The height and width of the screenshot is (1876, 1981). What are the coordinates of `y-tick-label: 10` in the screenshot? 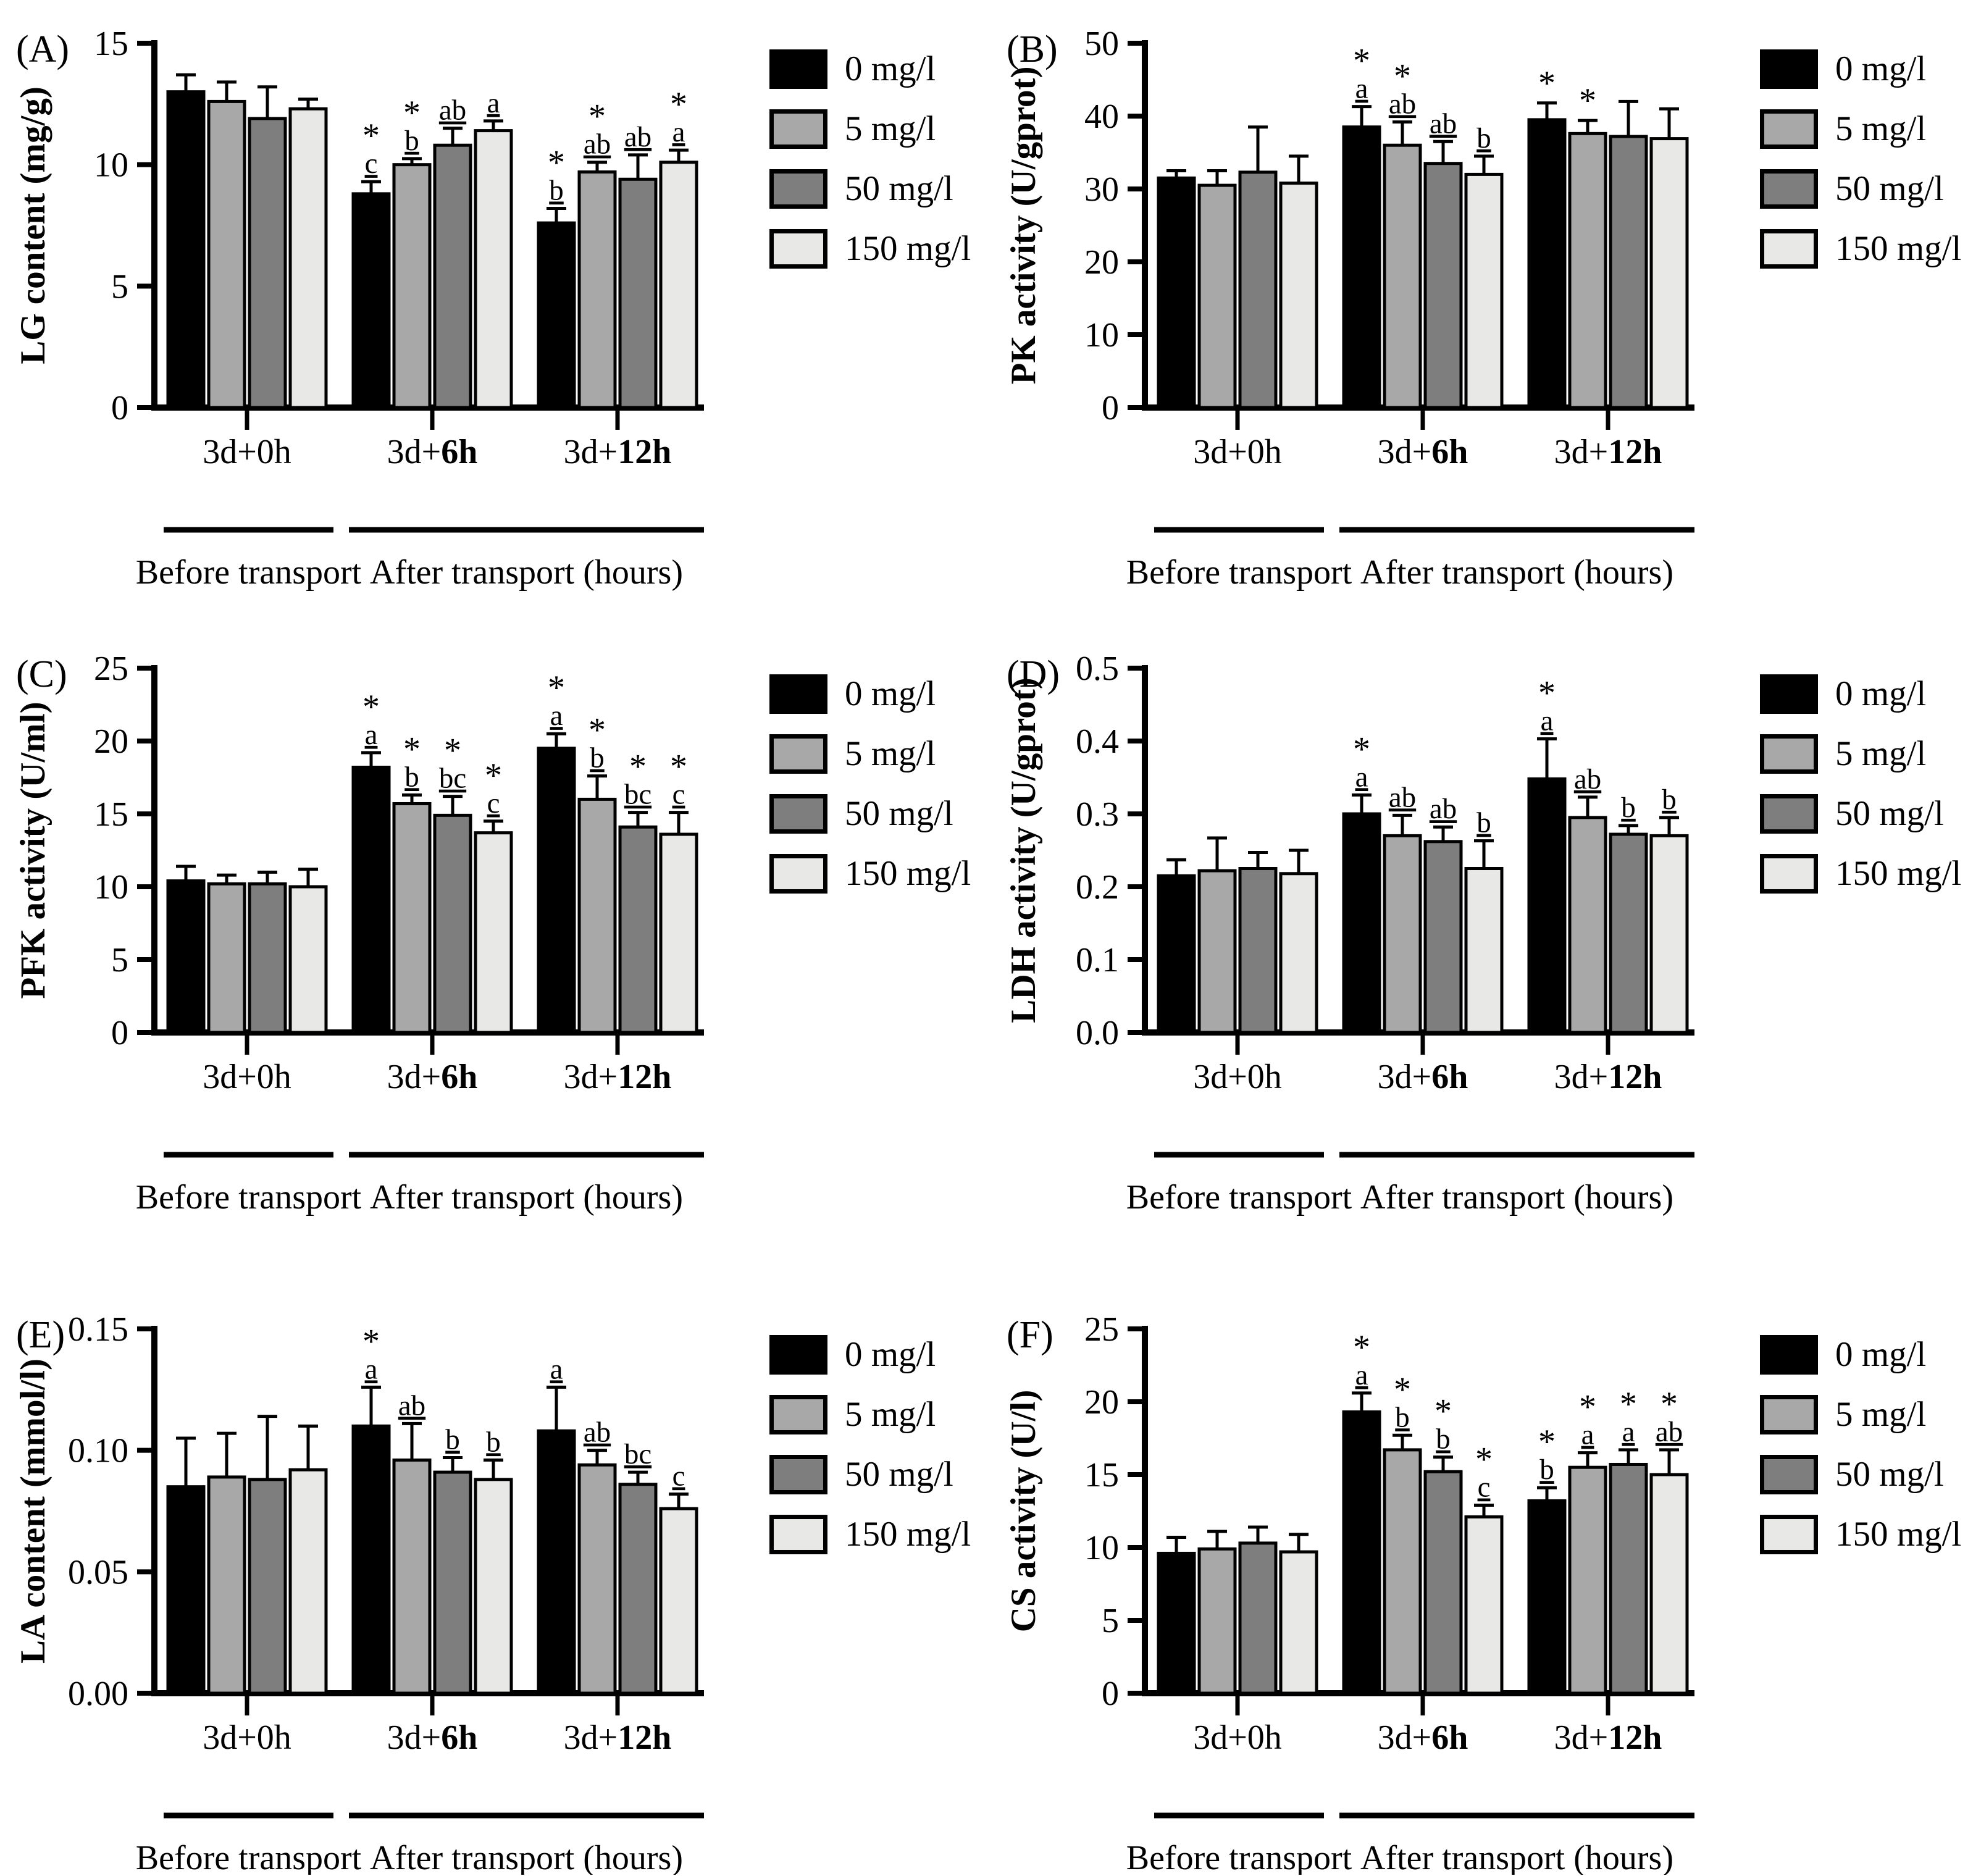 It's located at (1101, 1548).